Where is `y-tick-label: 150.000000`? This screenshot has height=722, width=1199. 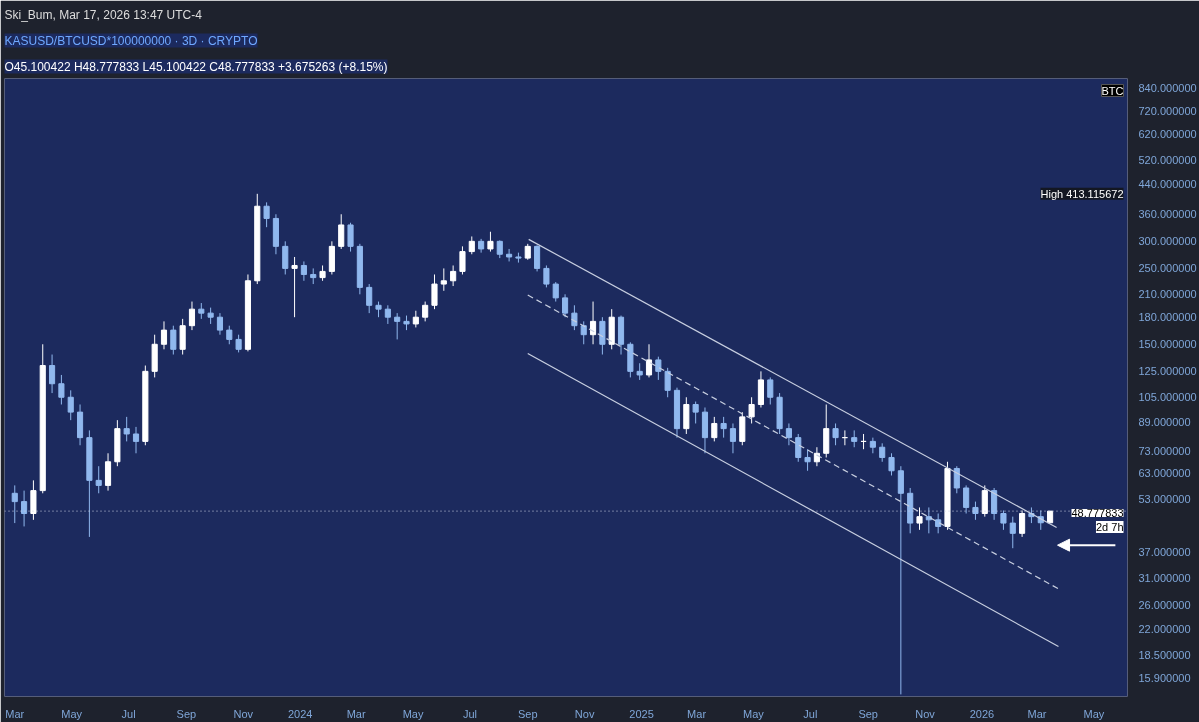 y-tick-label: 150.000000 is located at coordinates (1167, 344).